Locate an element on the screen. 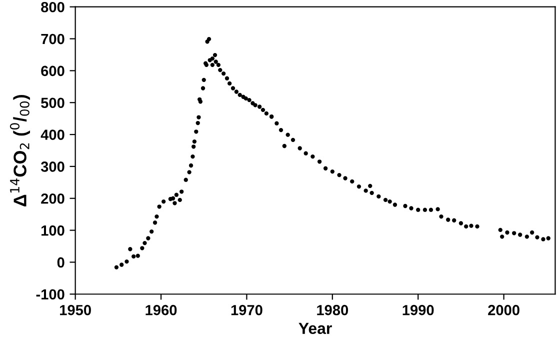 This screenshot has height=342, width=558. y-tick-label: 700 is located at coordinates (52, 39).